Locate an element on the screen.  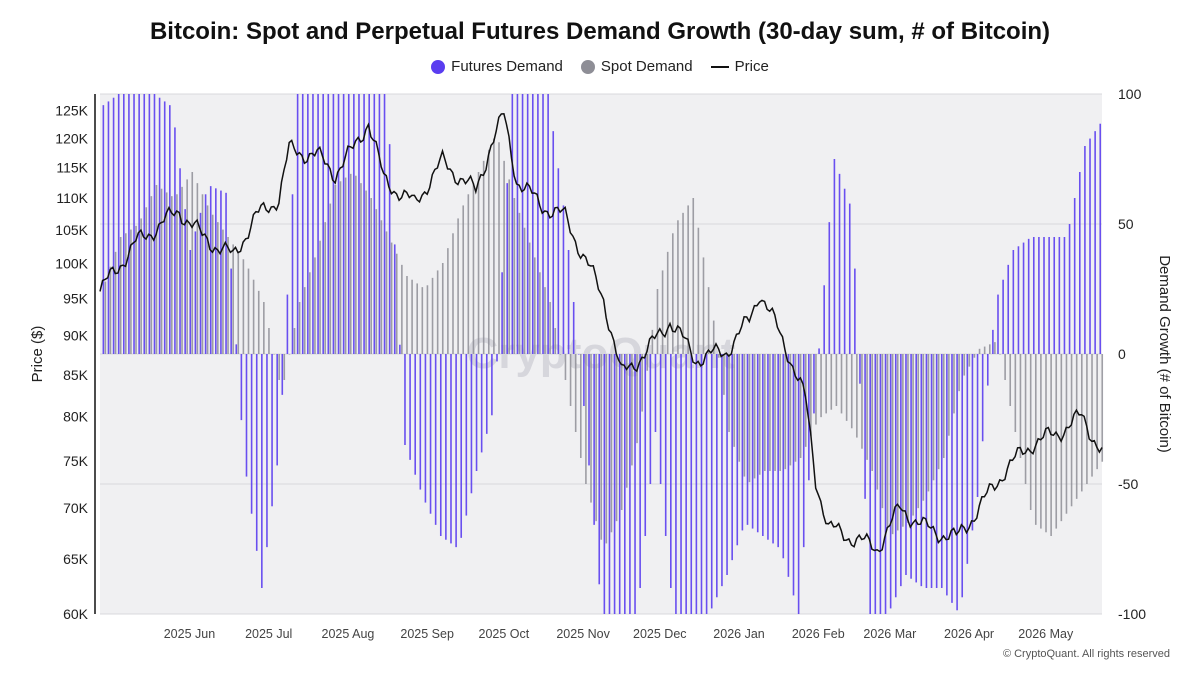
left-tick-label: 65K is located at coordinates (76, 559).